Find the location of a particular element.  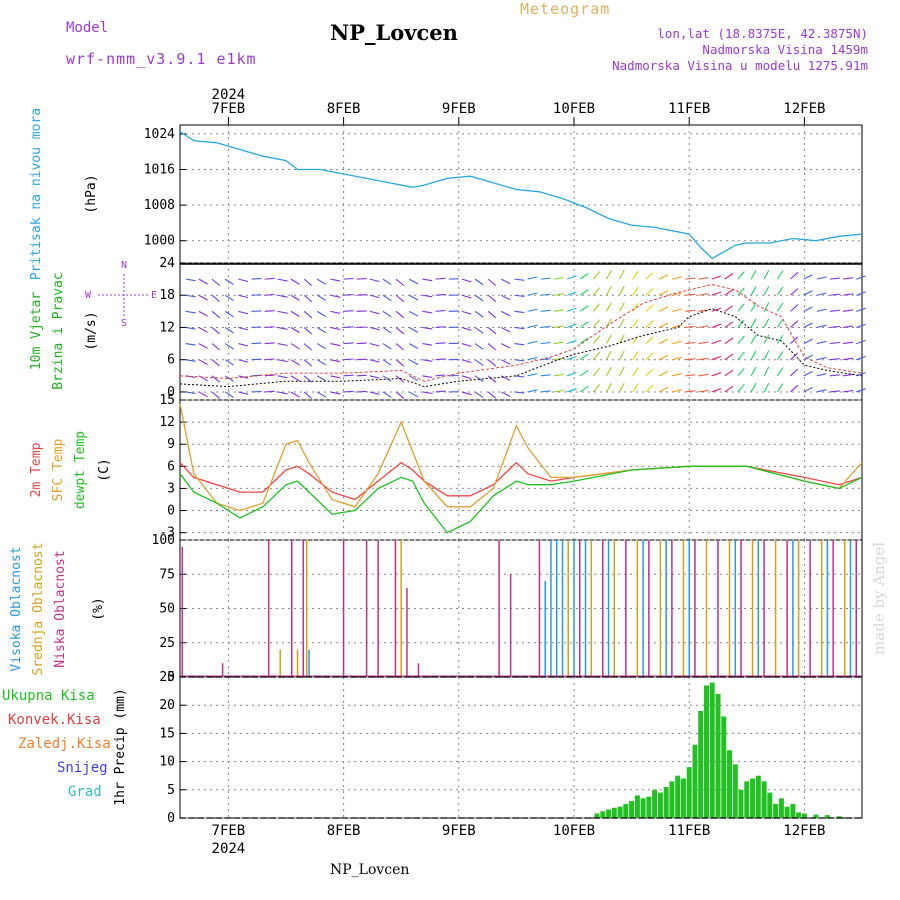

wind-dir-west: W is located at coordinates (88, 295).